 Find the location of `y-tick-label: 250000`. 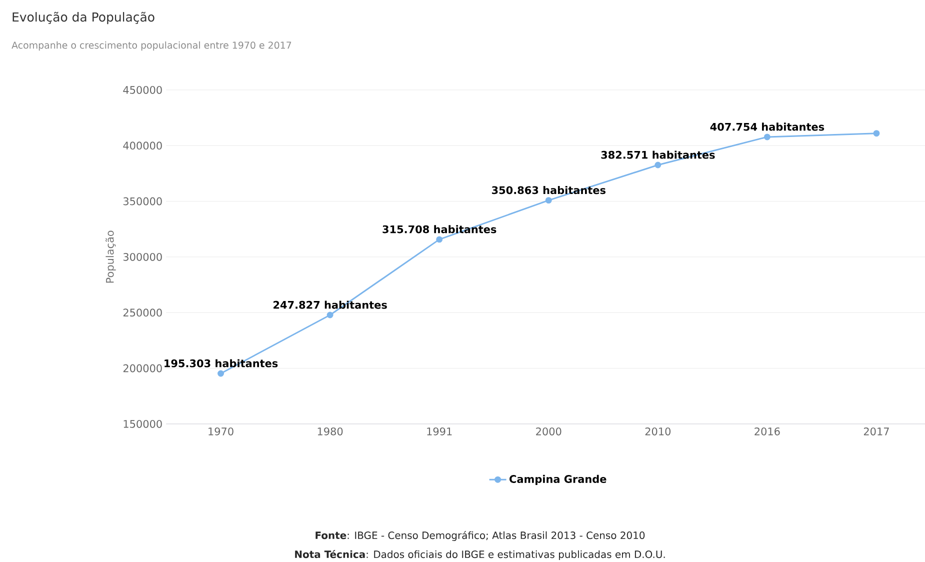

y-tick-label: 250000 is located at coordinates (142, 312).